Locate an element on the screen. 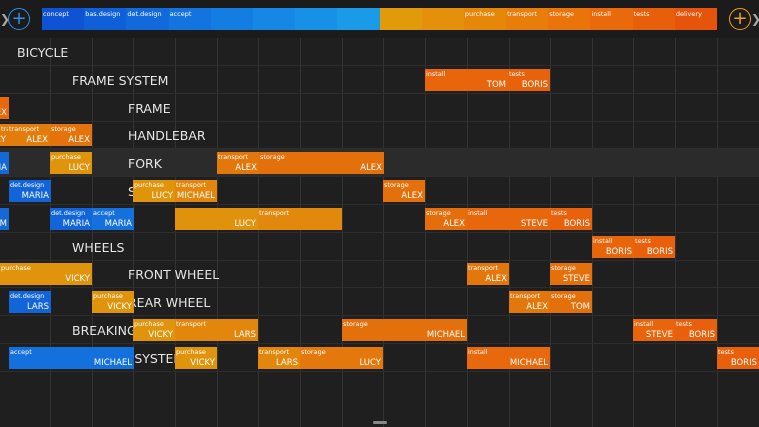 Image resolution: width=759 pixels, height=427 pixels. task-segment: OM is located at coordinates (4, 218).